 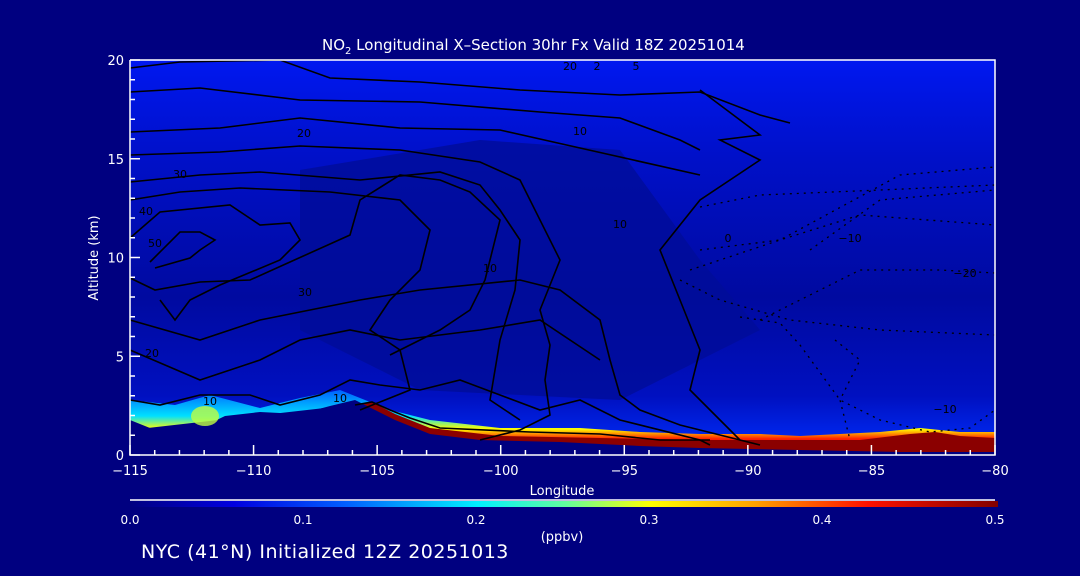 I want to click on colorbar-tick-label: 0.1, so click(x=302, y=520).